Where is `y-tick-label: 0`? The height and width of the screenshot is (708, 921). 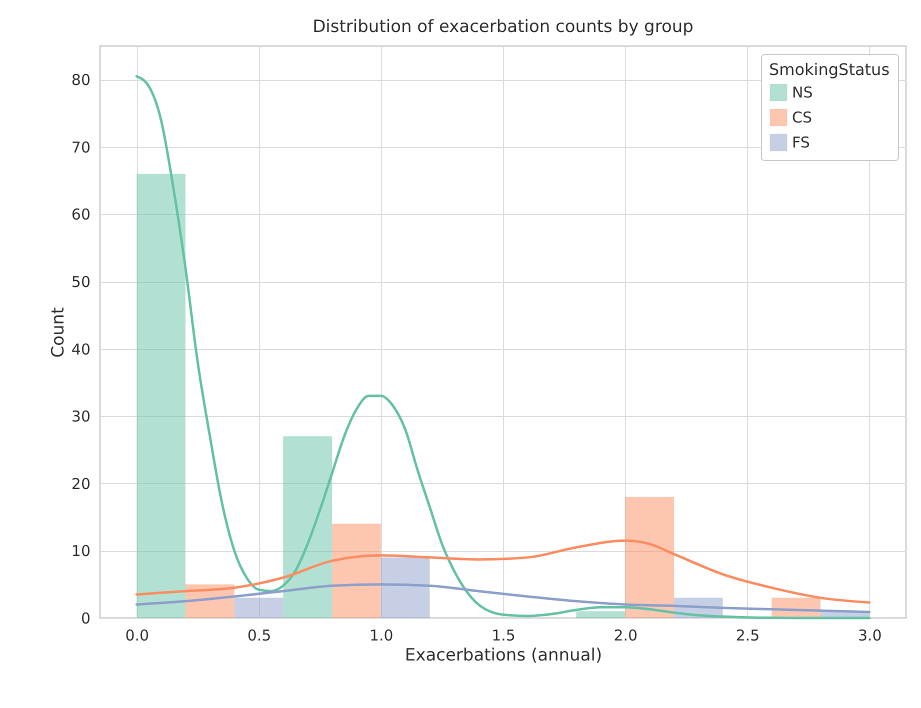 y-tick-label: 0 is located at coordinates (85, 619).